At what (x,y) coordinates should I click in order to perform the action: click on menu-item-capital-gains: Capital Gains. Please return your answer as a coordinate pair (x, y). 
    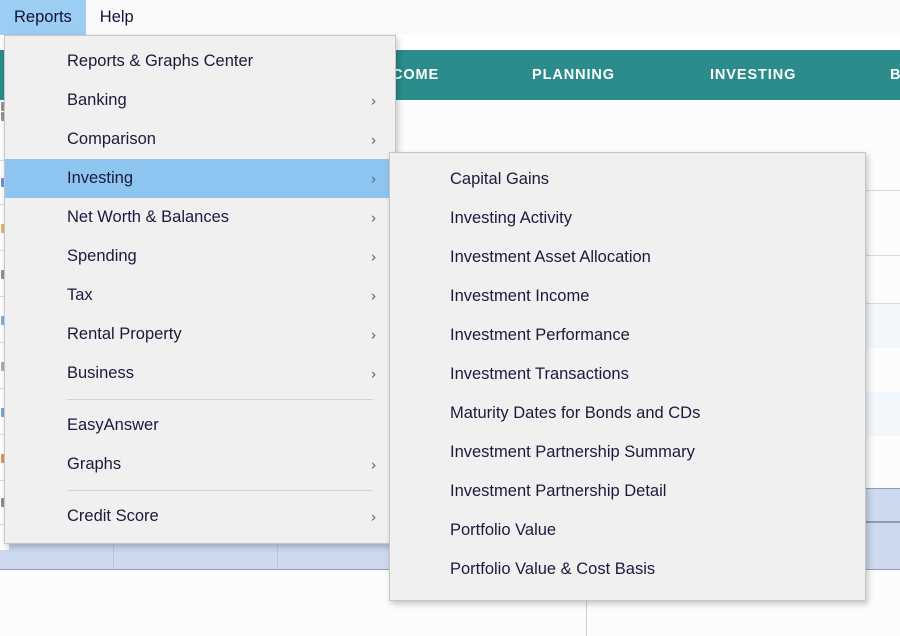
    Looking at the image, I should click on (627, 179).